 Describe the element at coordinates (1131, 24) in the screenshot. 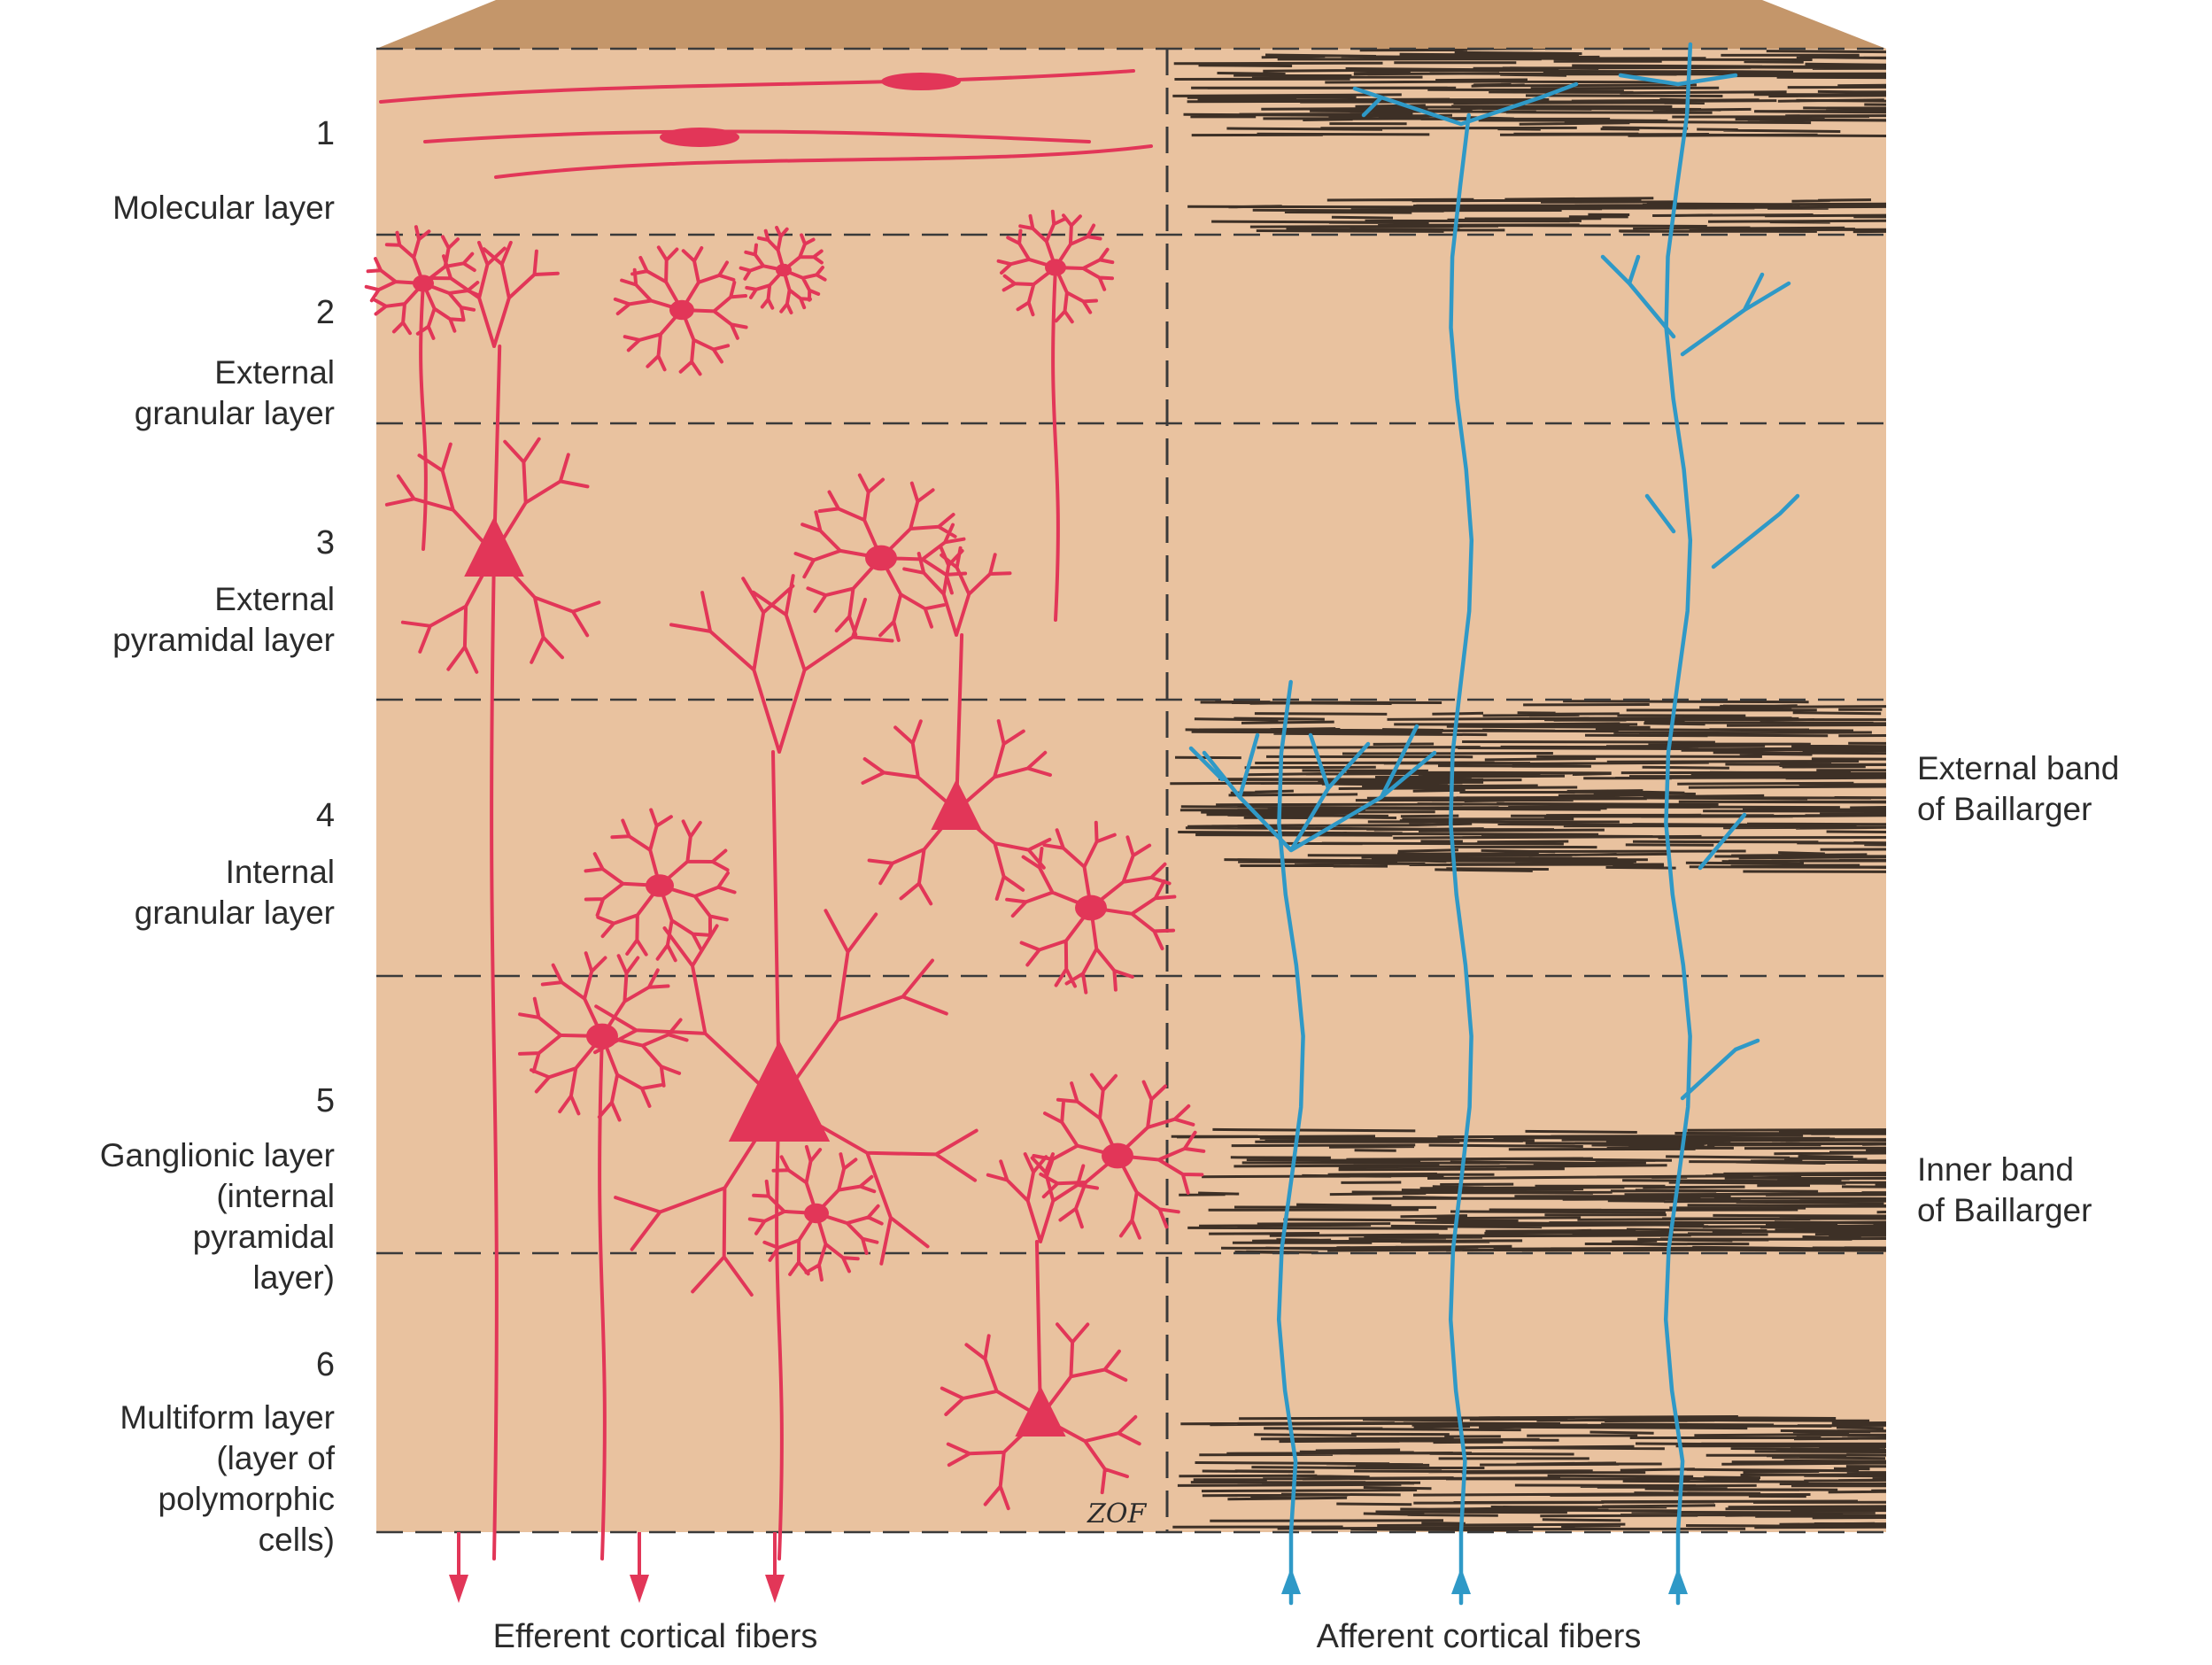

I see `block-top-face` at that location.